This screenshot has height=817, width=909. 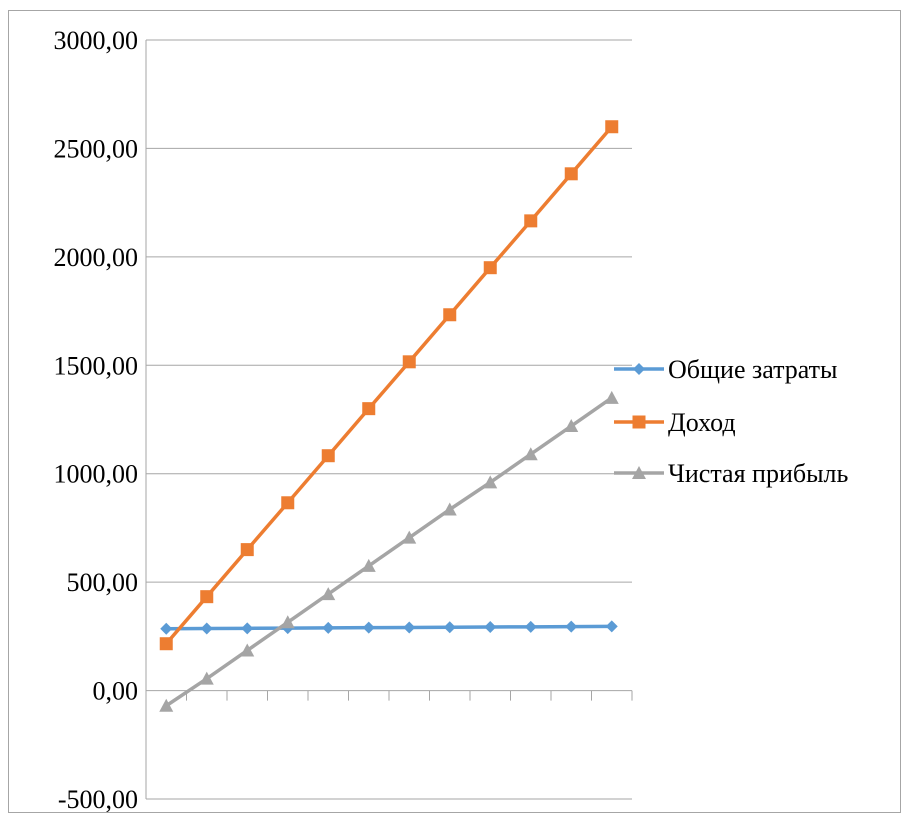 I want to click on legend-item: Общие затраты, so click(x=726, y=369).